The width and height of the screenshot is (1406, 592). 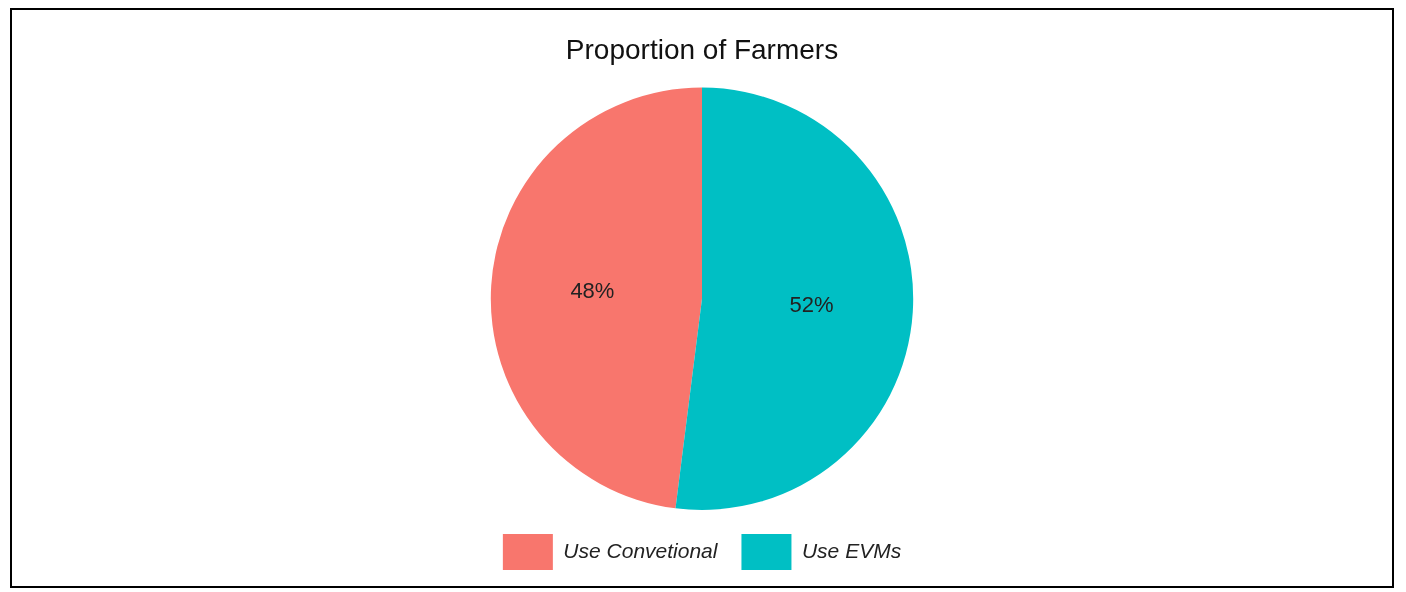 What do you see at coordinates (641, 550) in the screenshot?
I see `legend-label: Use Convetional` at bounding box center [641, 550].